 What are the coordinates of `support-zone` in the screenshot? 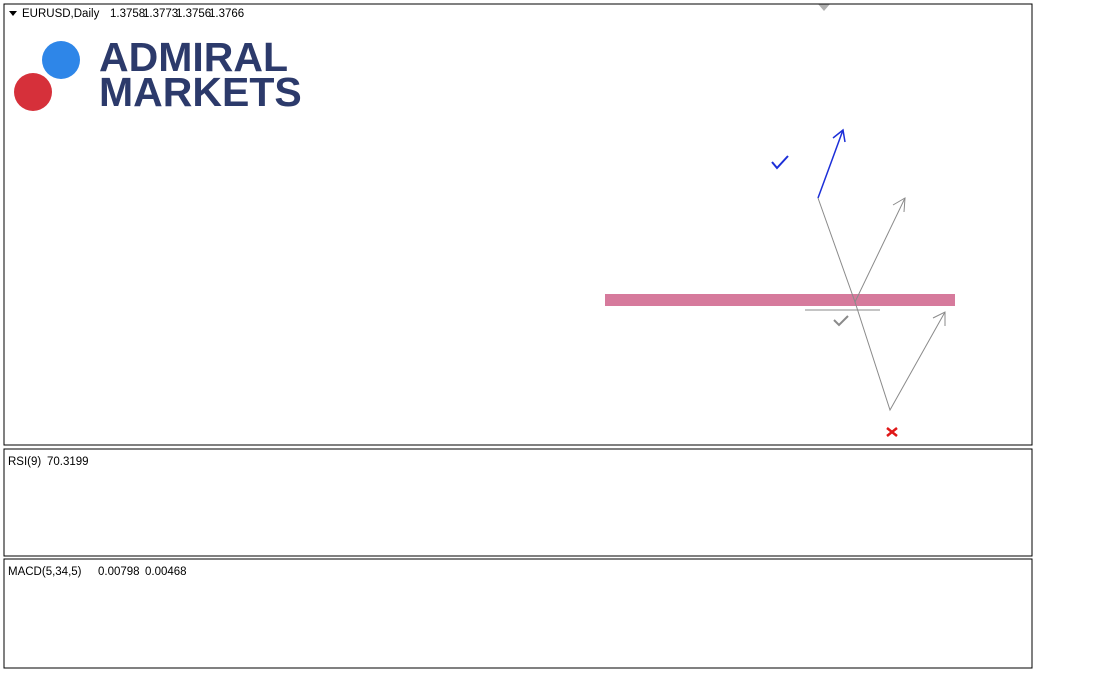 It's located at (780, 300).